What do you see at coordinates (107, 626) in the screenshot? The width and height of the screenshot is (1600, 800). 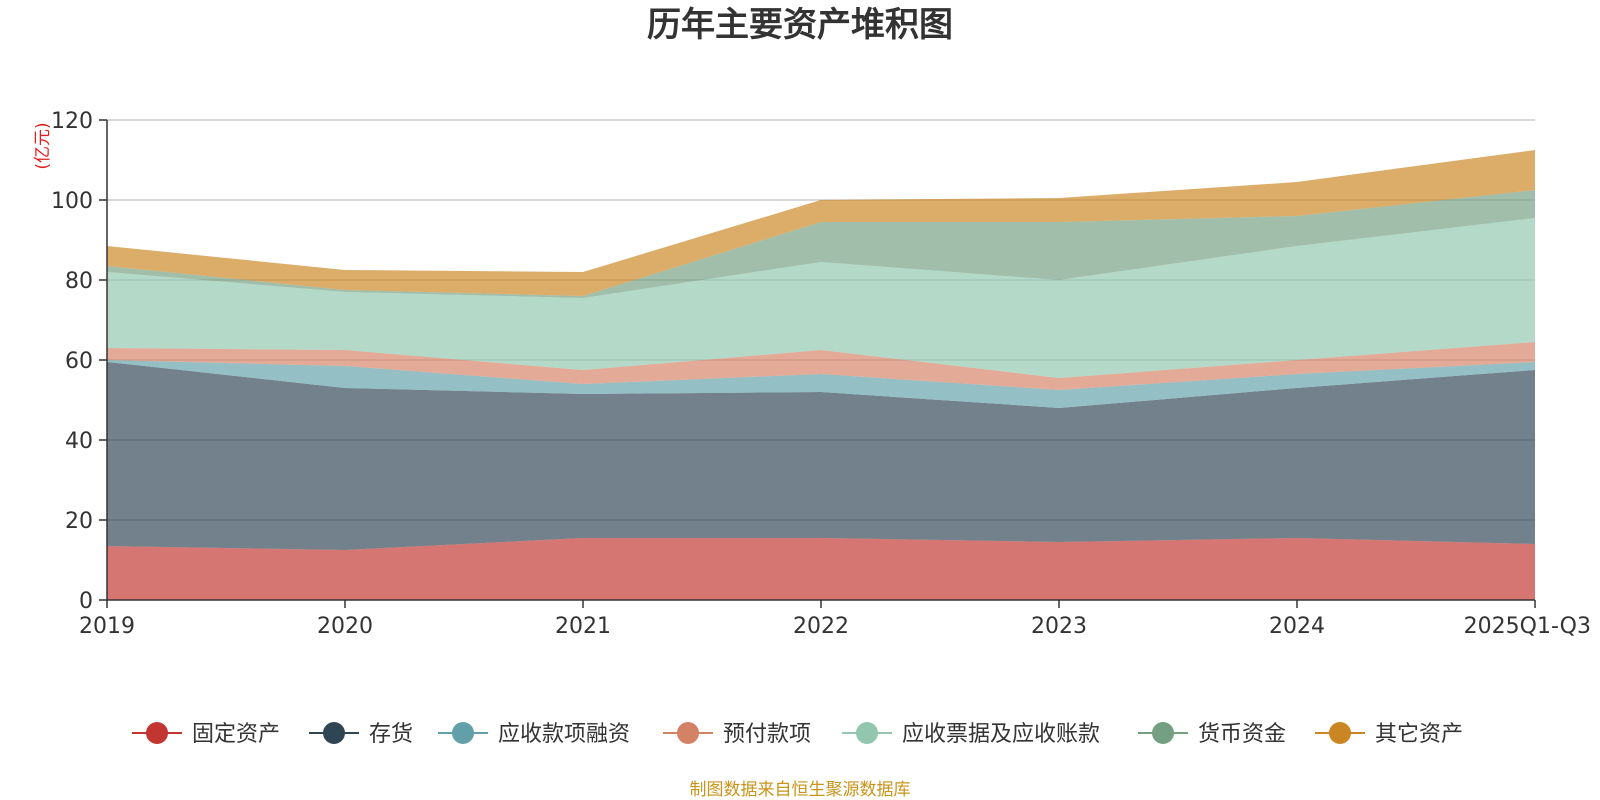 I see `x-tick-label: 2019` at bounding box center [107, 626].